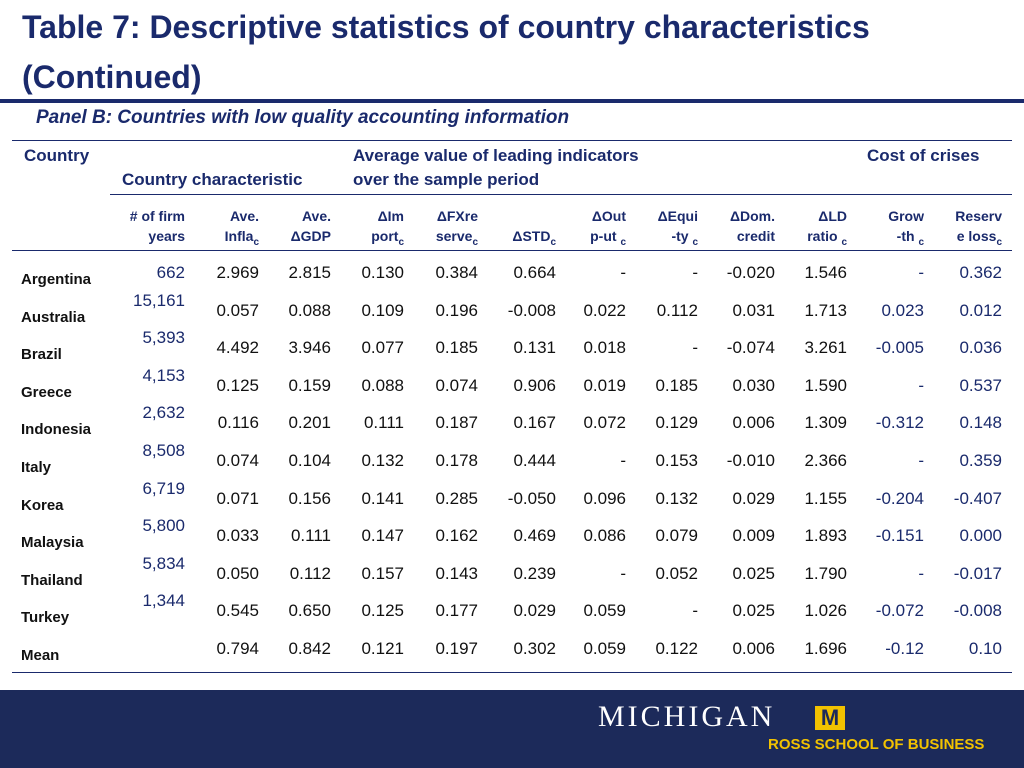 The height and width of the screenshot is (768, 1024). I want to click on table-cell: 0.650, so click(309, 611).